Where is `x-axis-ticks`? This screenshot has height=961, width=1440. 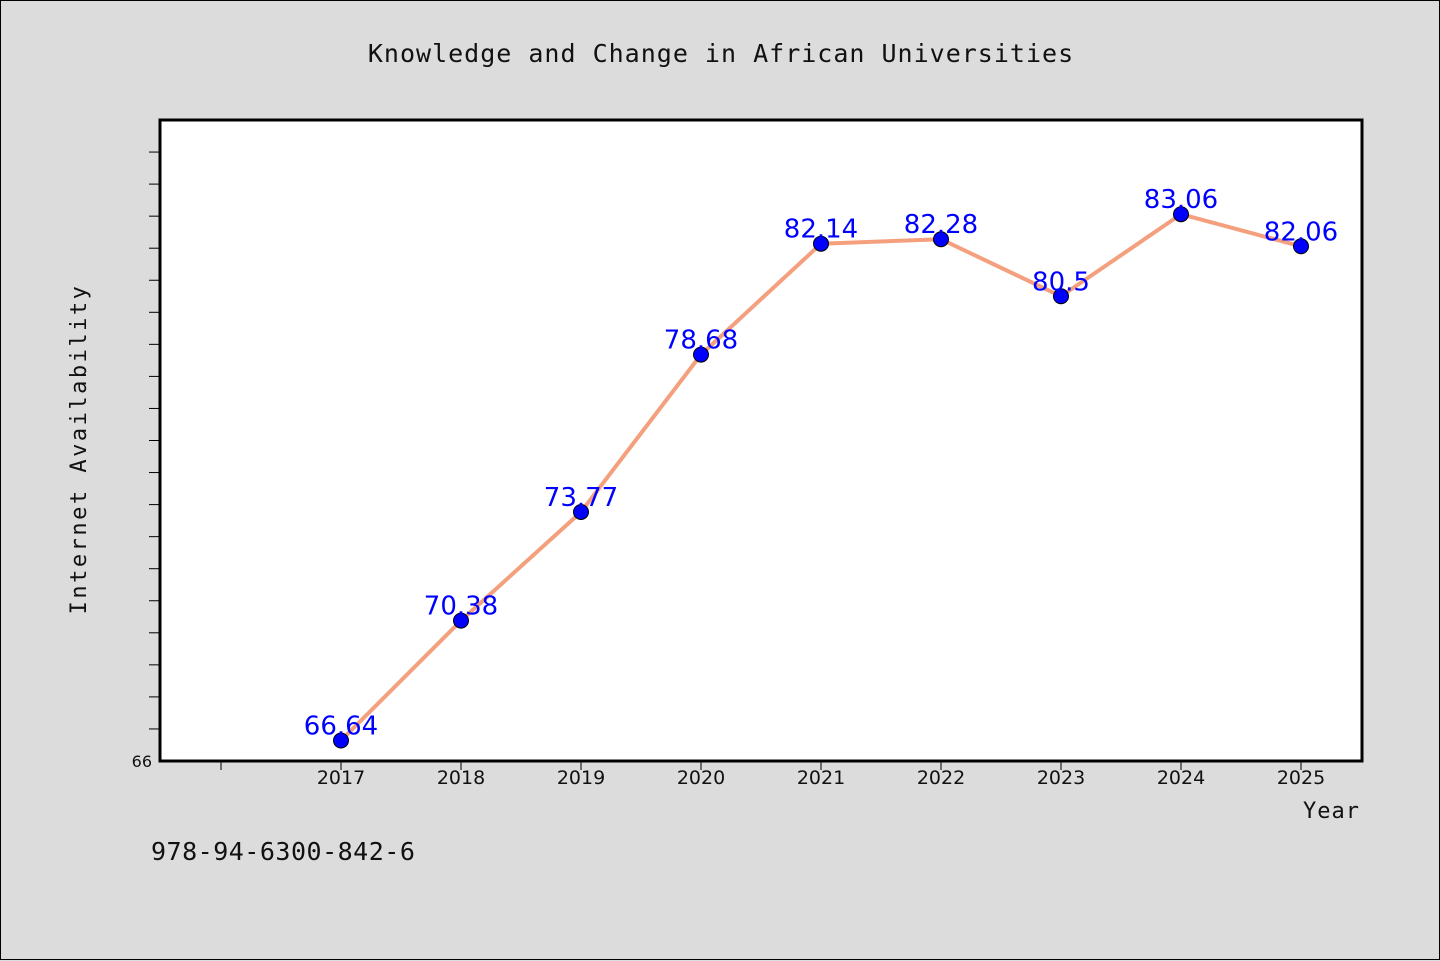 x-axis-ticks is located at coordinates (761, 766).